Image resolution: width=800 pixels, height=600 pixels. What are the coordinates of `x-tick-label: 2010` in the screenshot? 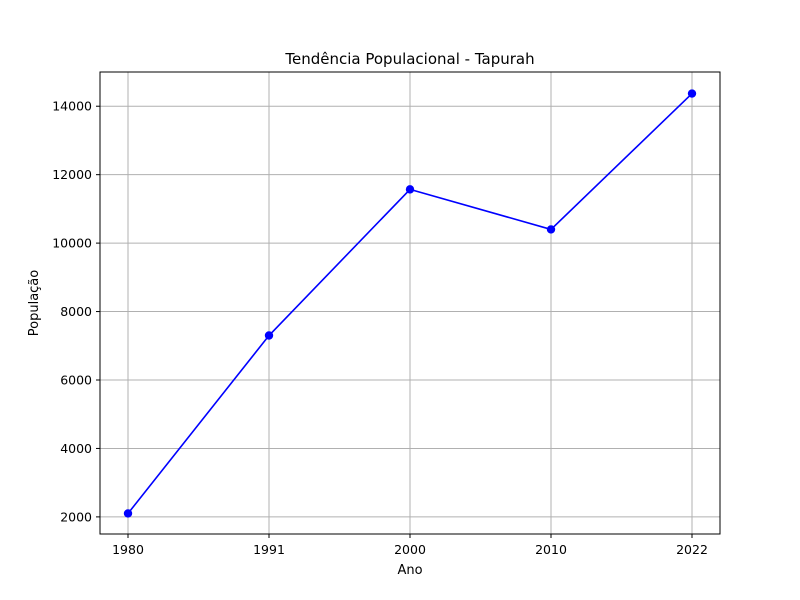 It's located at (551, 549).